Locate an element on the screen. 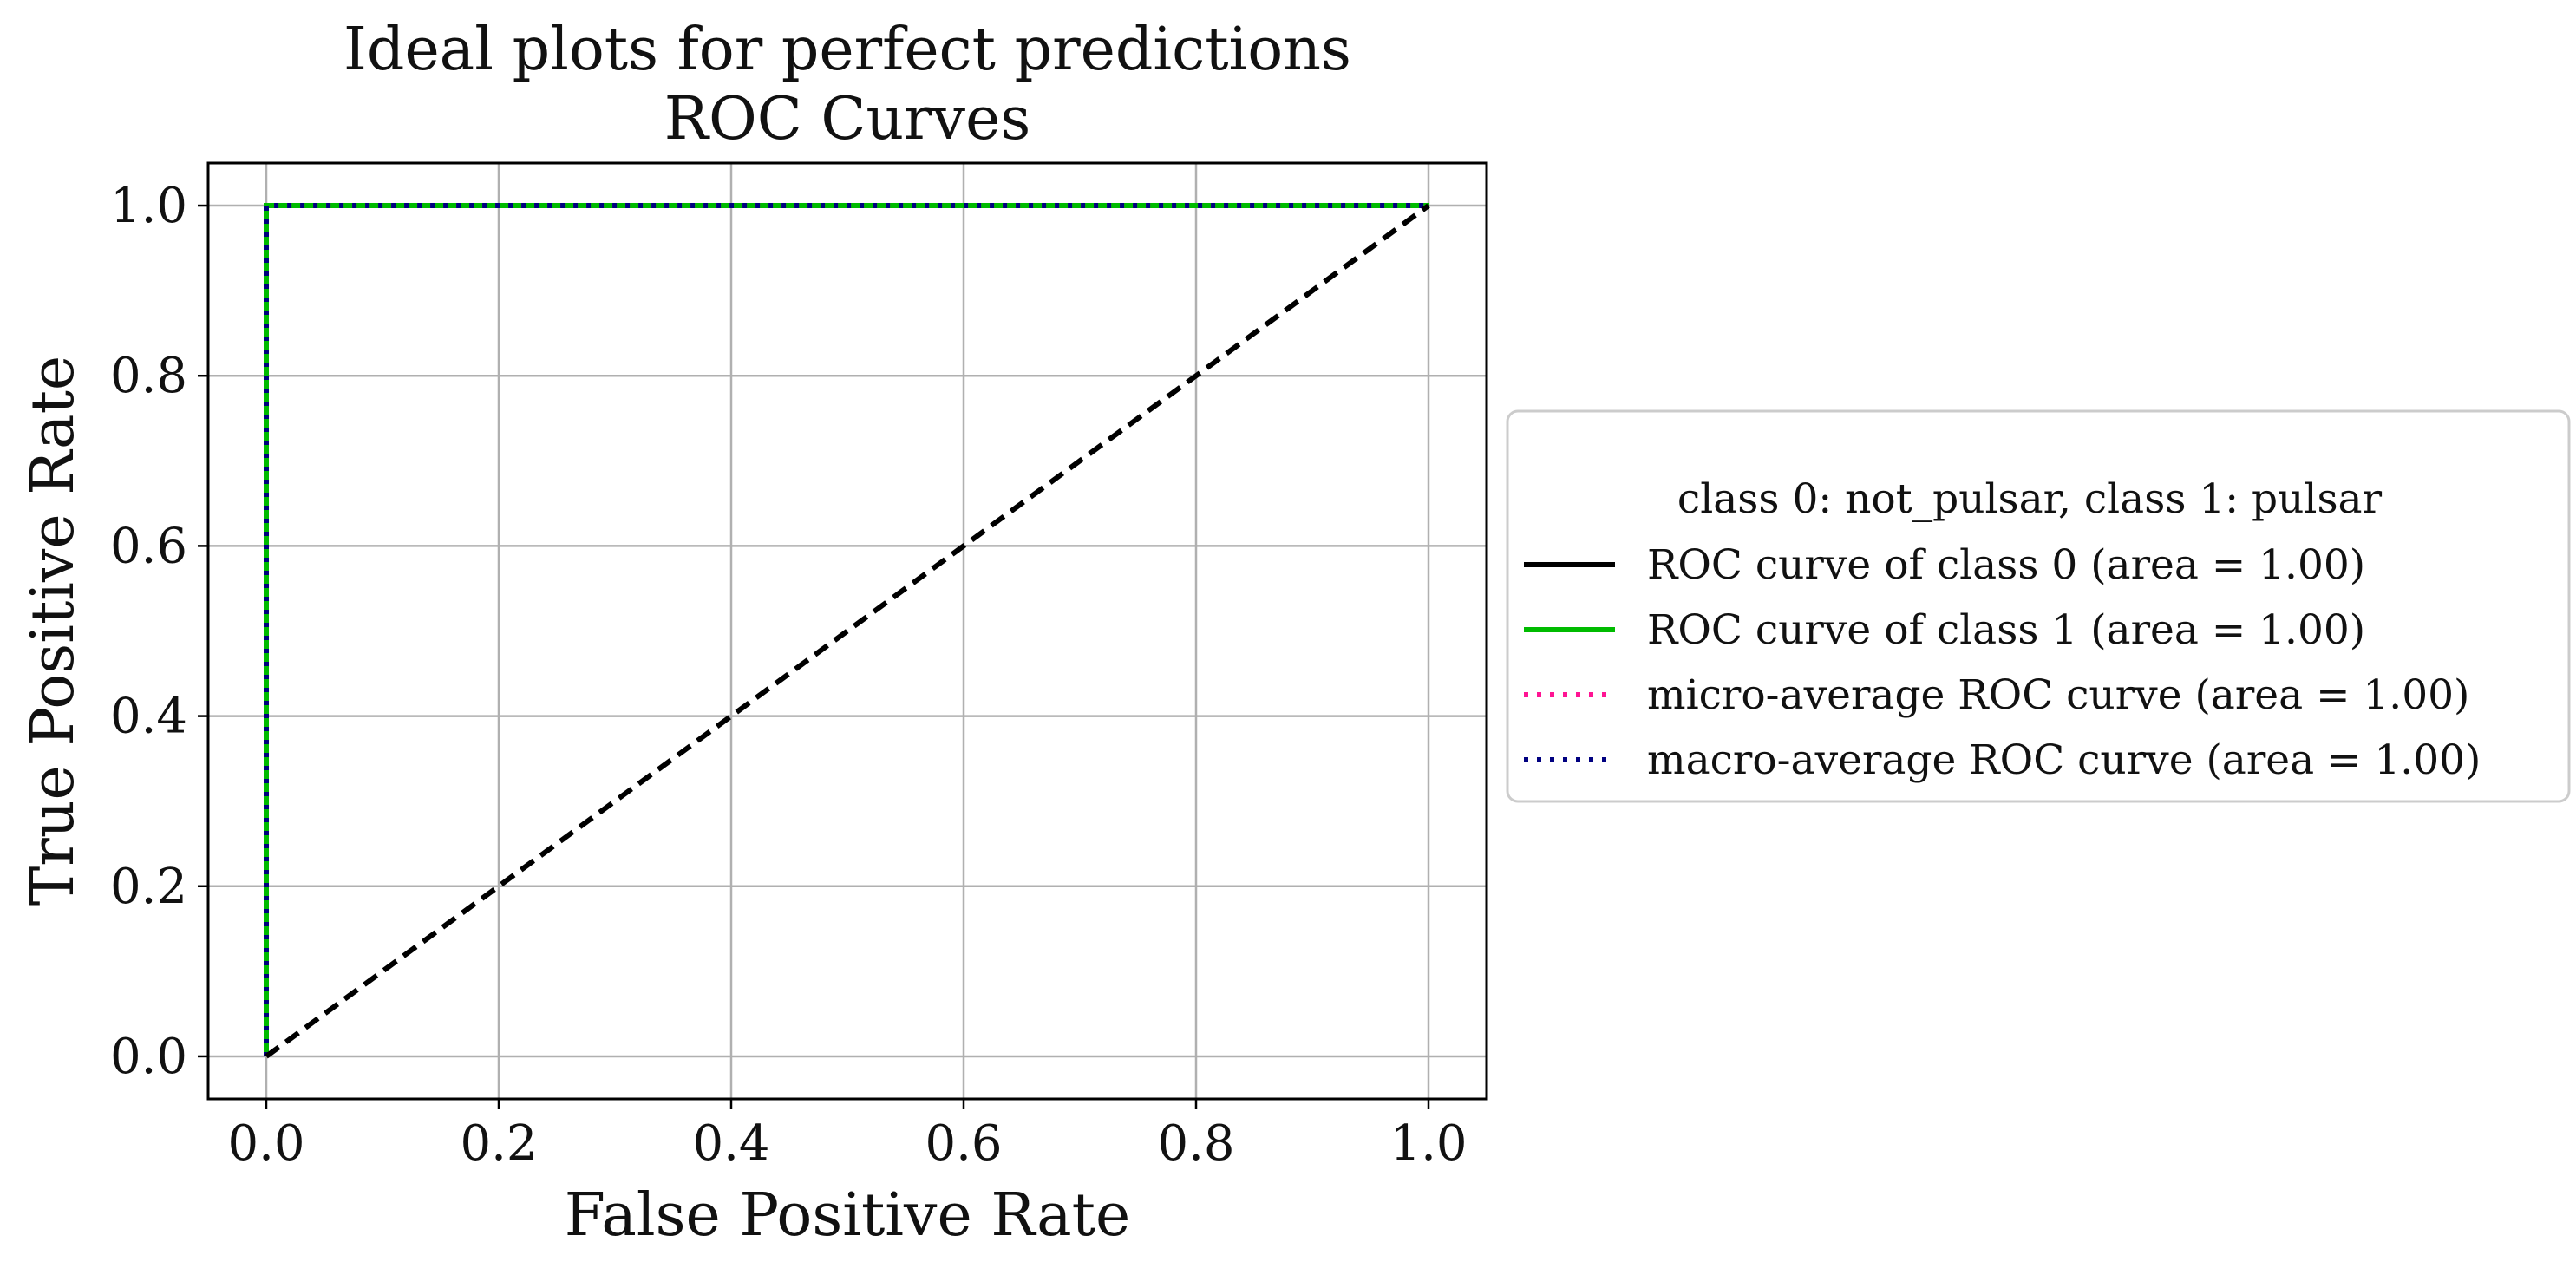  chart-title-line-1: Ideal plots for perfect predictions is located at coordinates (847, 50).